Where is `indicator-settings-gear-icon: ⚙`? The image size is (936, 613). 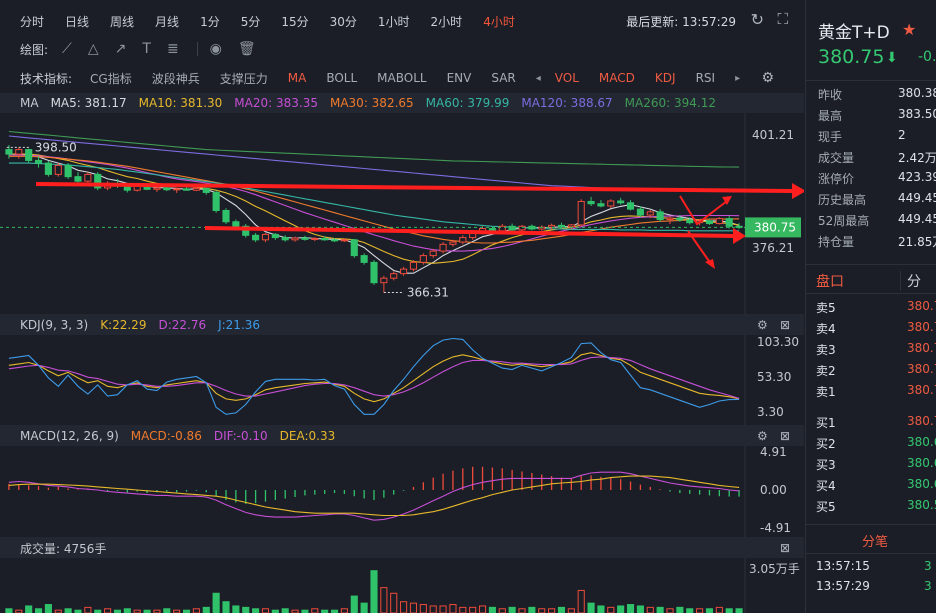
indicator-settings-gear-icon: ⚙ is located at coordinates (767, 78).